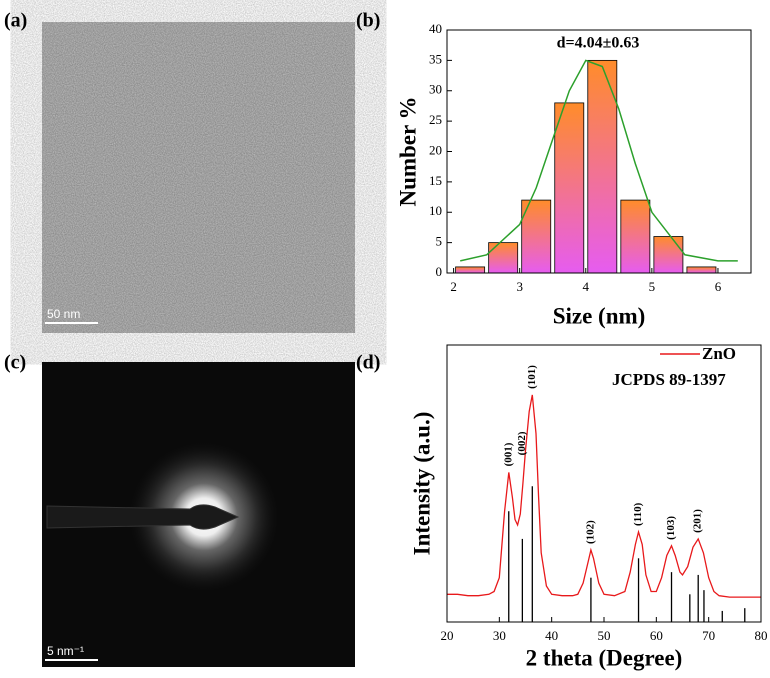 This screenshot has width=770, height=678. Describe the element at coordinates (522, 443) in the screenshot. I see `peak-label: (002)` at that location.